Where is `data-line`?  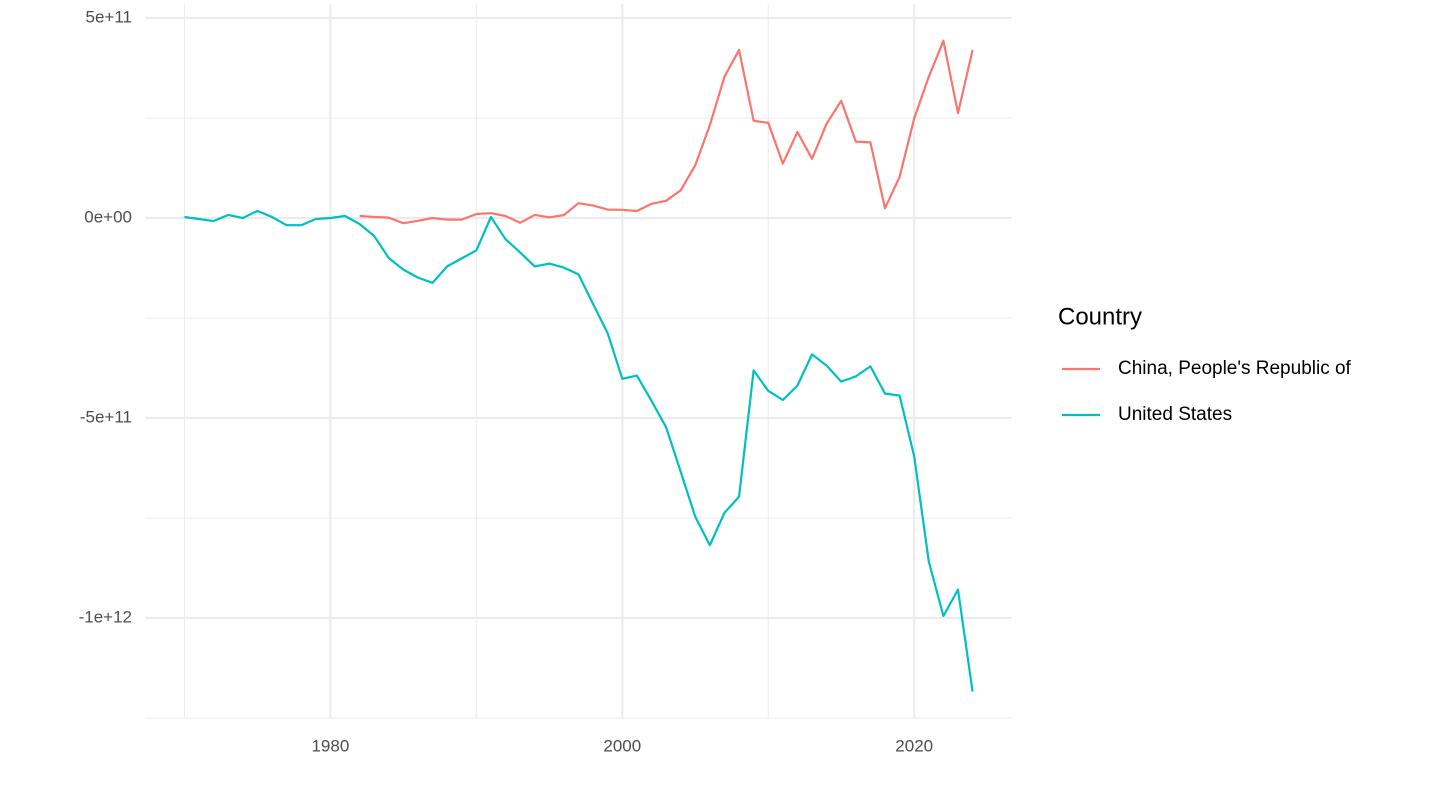
data-line is located at coordinates (666, 132).